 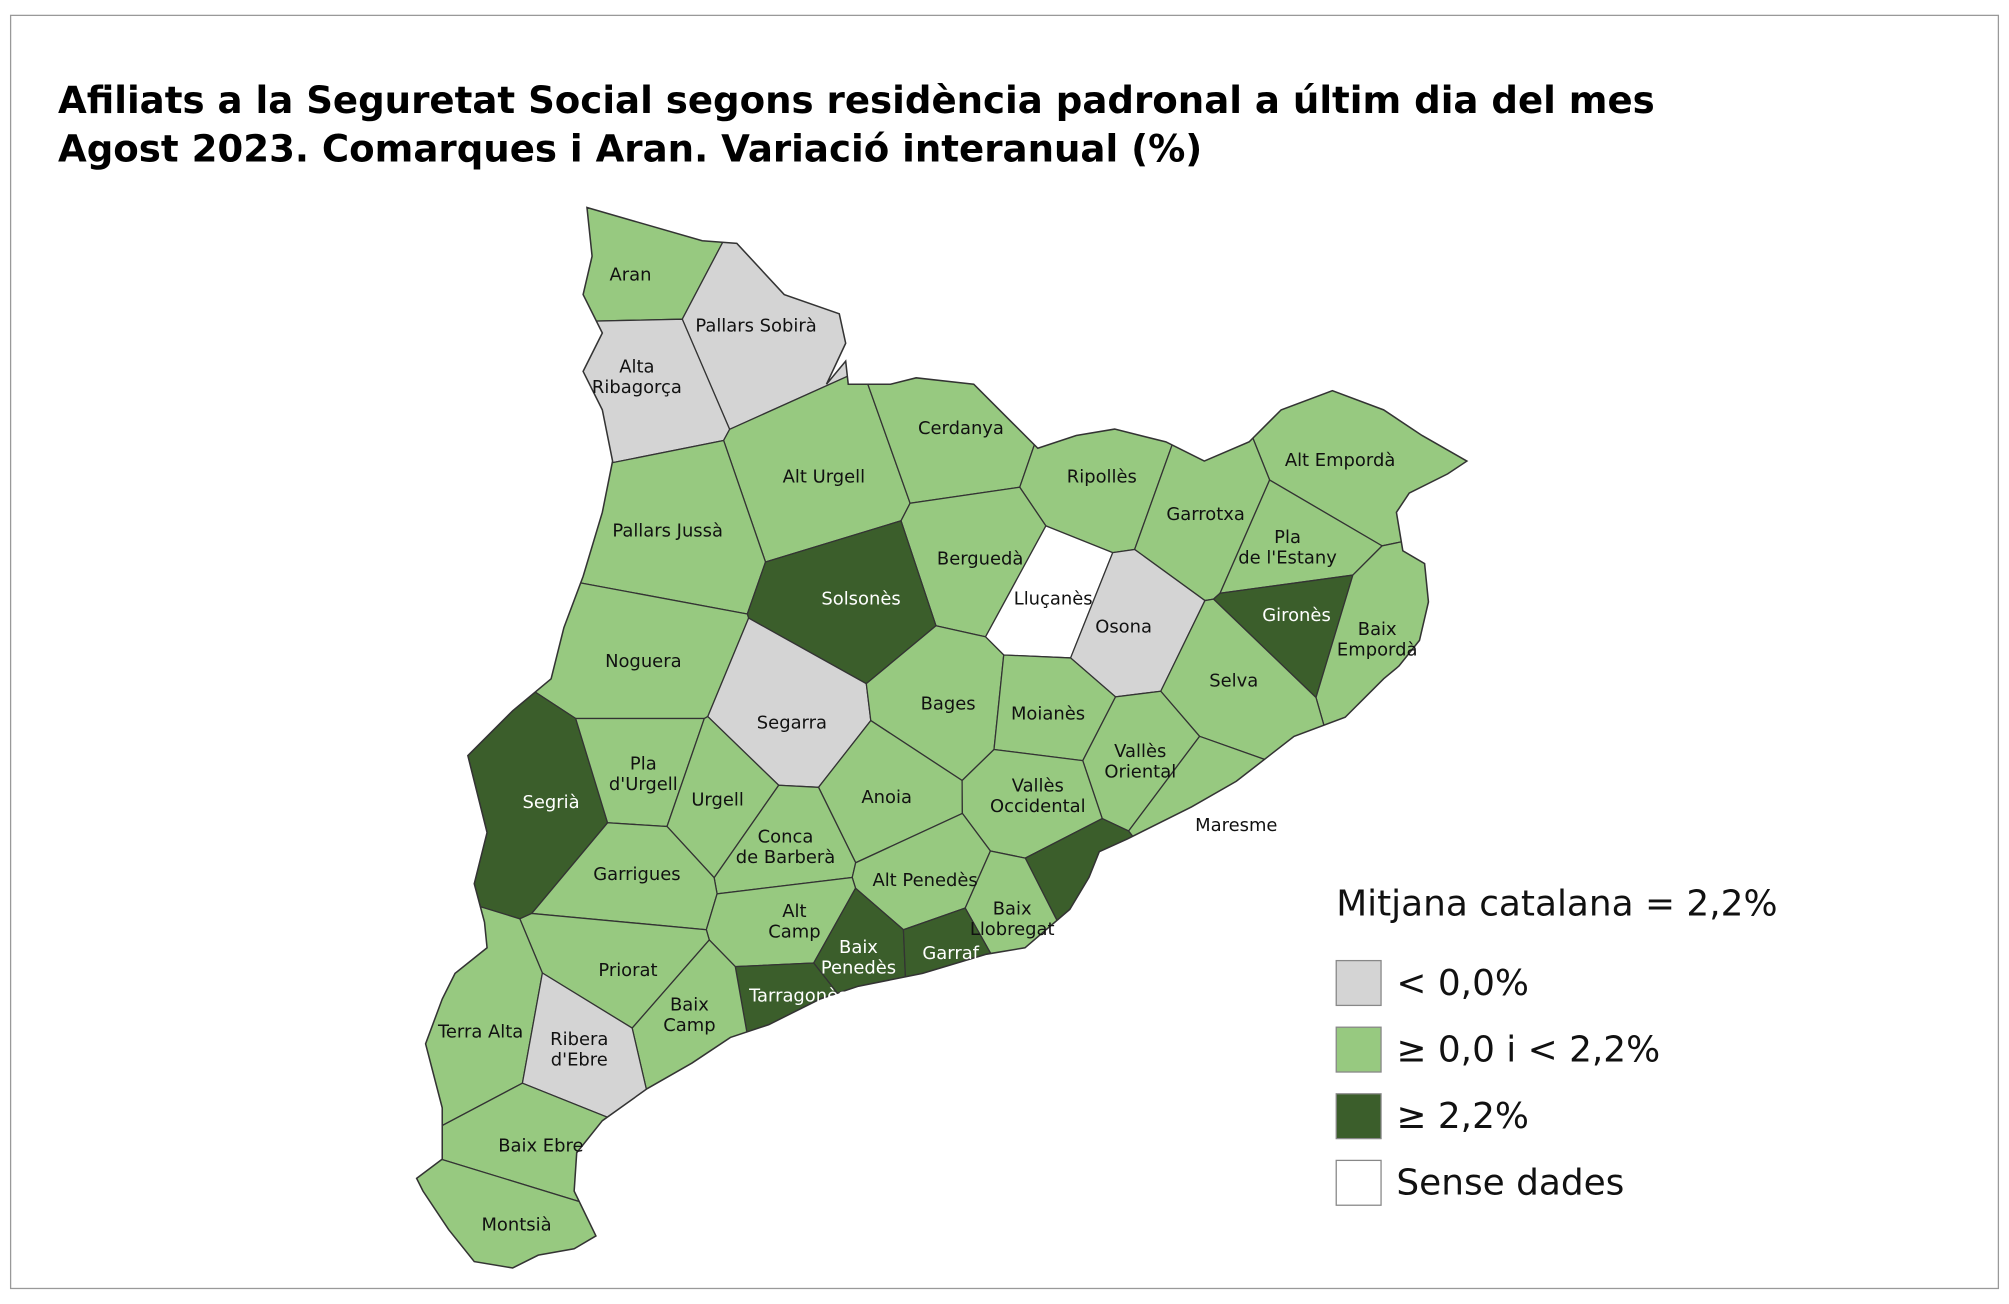 What do you see at coordinates (643, 784) in the screenshot?
I see `region-label: d'Urgell` at bounding box center [643, 784].